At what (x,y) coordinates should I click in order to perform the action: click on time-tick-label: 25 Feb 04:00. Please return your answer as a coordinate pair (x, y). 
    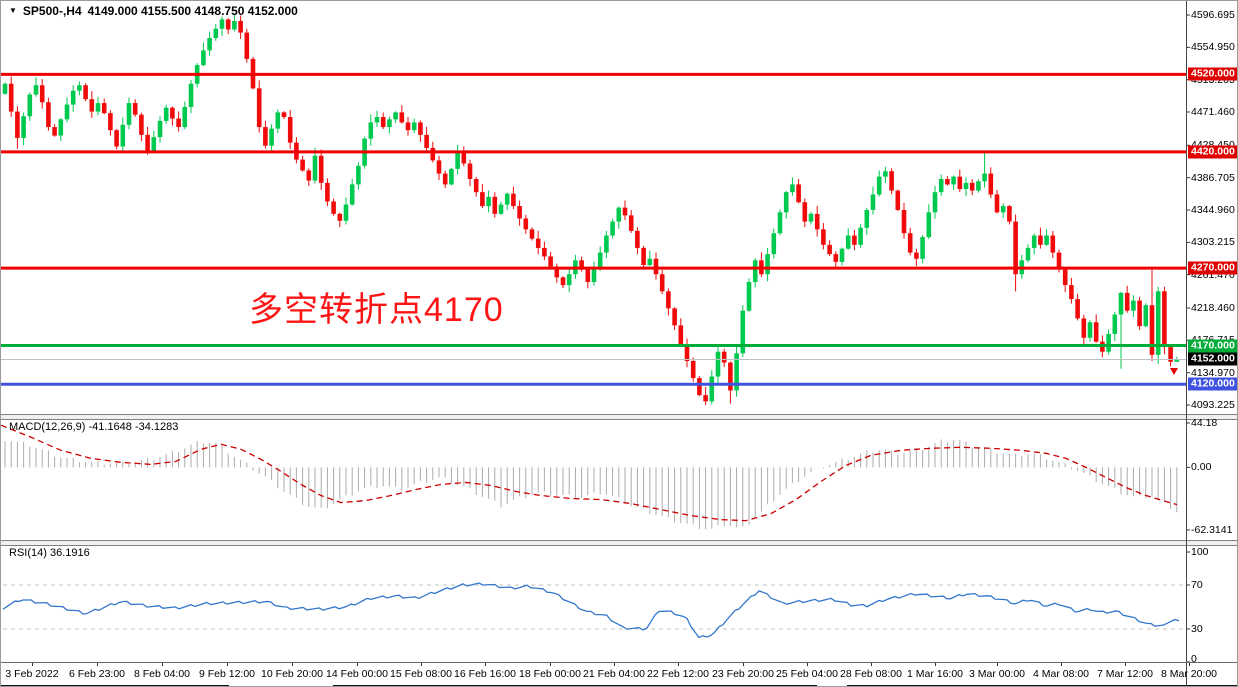
    Looking at the image, I should click on (807, 674).